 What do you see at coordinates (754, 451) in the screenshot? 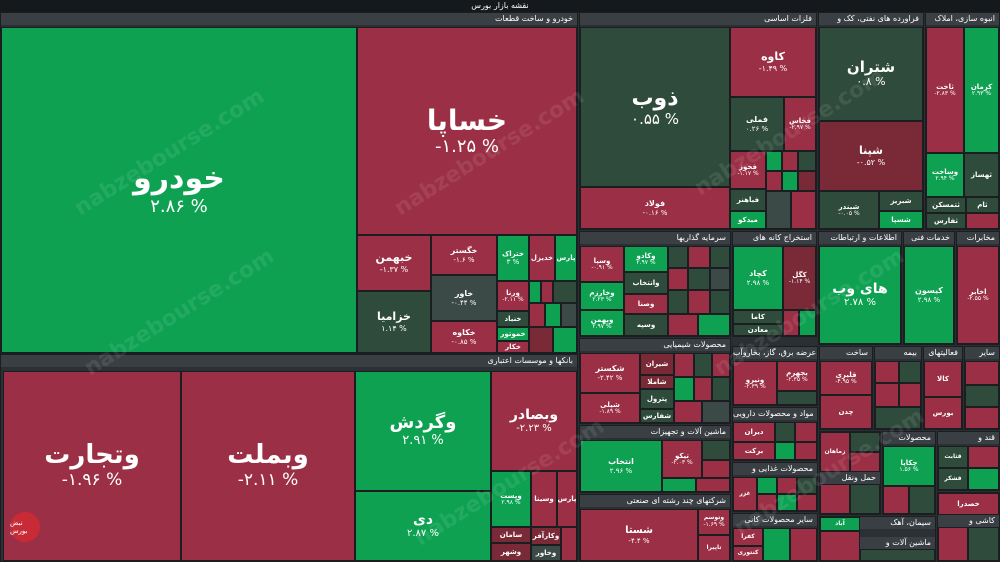
I see `tile-barkat: برکت` at bounding box center [754, 451].